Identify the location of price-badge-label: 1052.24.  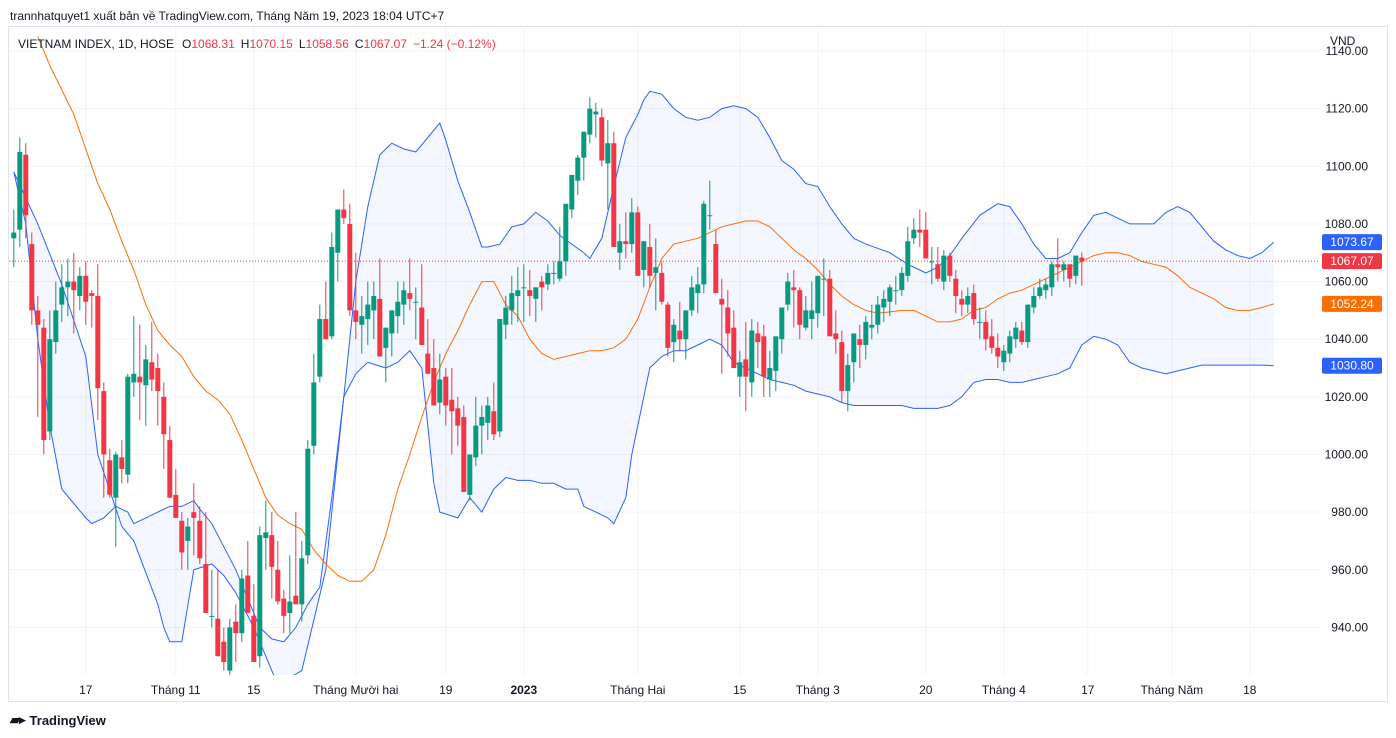
(1352, 304).